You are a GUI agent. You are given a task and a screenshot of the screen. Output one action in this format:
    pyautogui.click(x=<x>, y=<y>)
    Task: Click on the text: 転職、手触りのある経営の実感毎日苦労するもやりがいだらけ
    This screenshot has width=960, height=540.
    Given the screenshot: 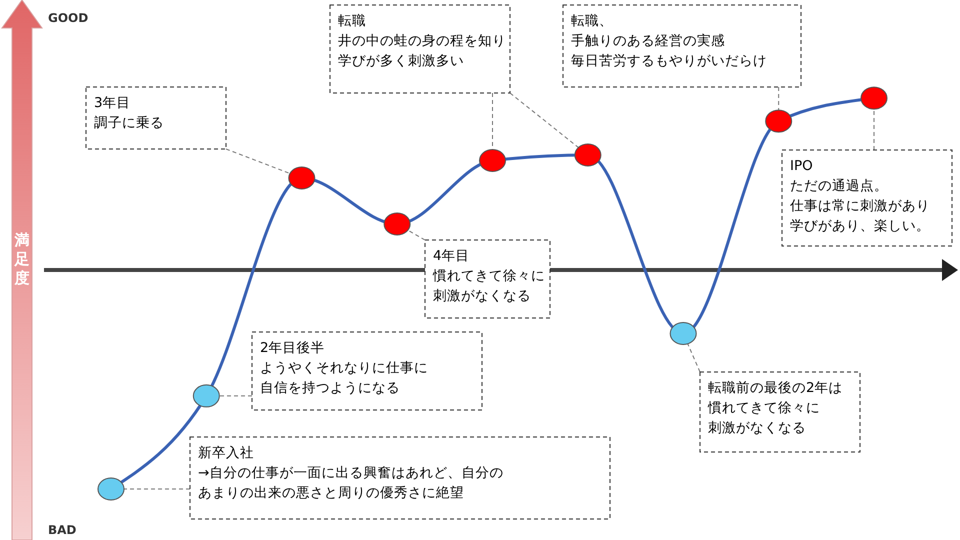 What is the action you would take?
    pyautogui.click(x=669, y=41)
    